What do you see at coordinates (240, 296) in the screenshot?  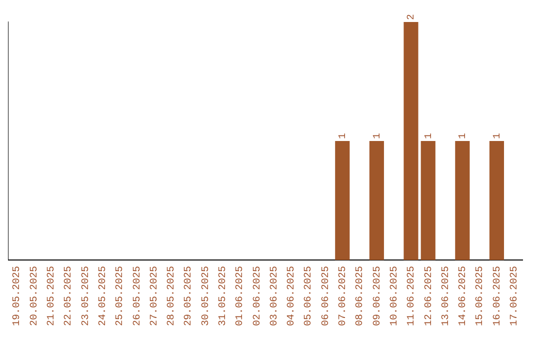 I see `x-tick-label: 01.06.2025` at bounding box center [240, 296].